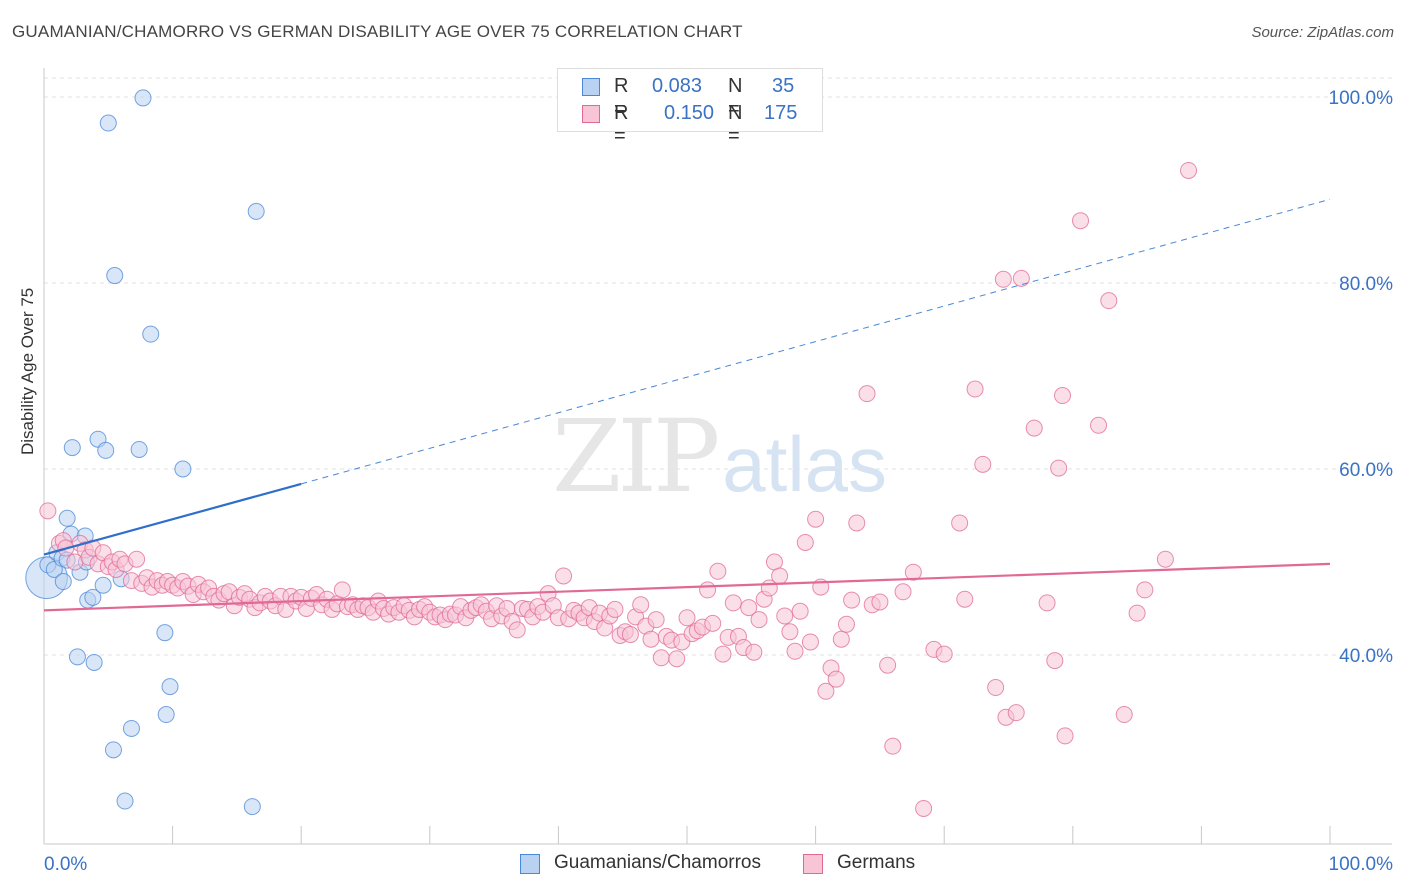  What do you see at coordinates (1366, 470) in the screenshot?
I see `y-tick-label: 60.0%` at bounding box center [1366, 470].